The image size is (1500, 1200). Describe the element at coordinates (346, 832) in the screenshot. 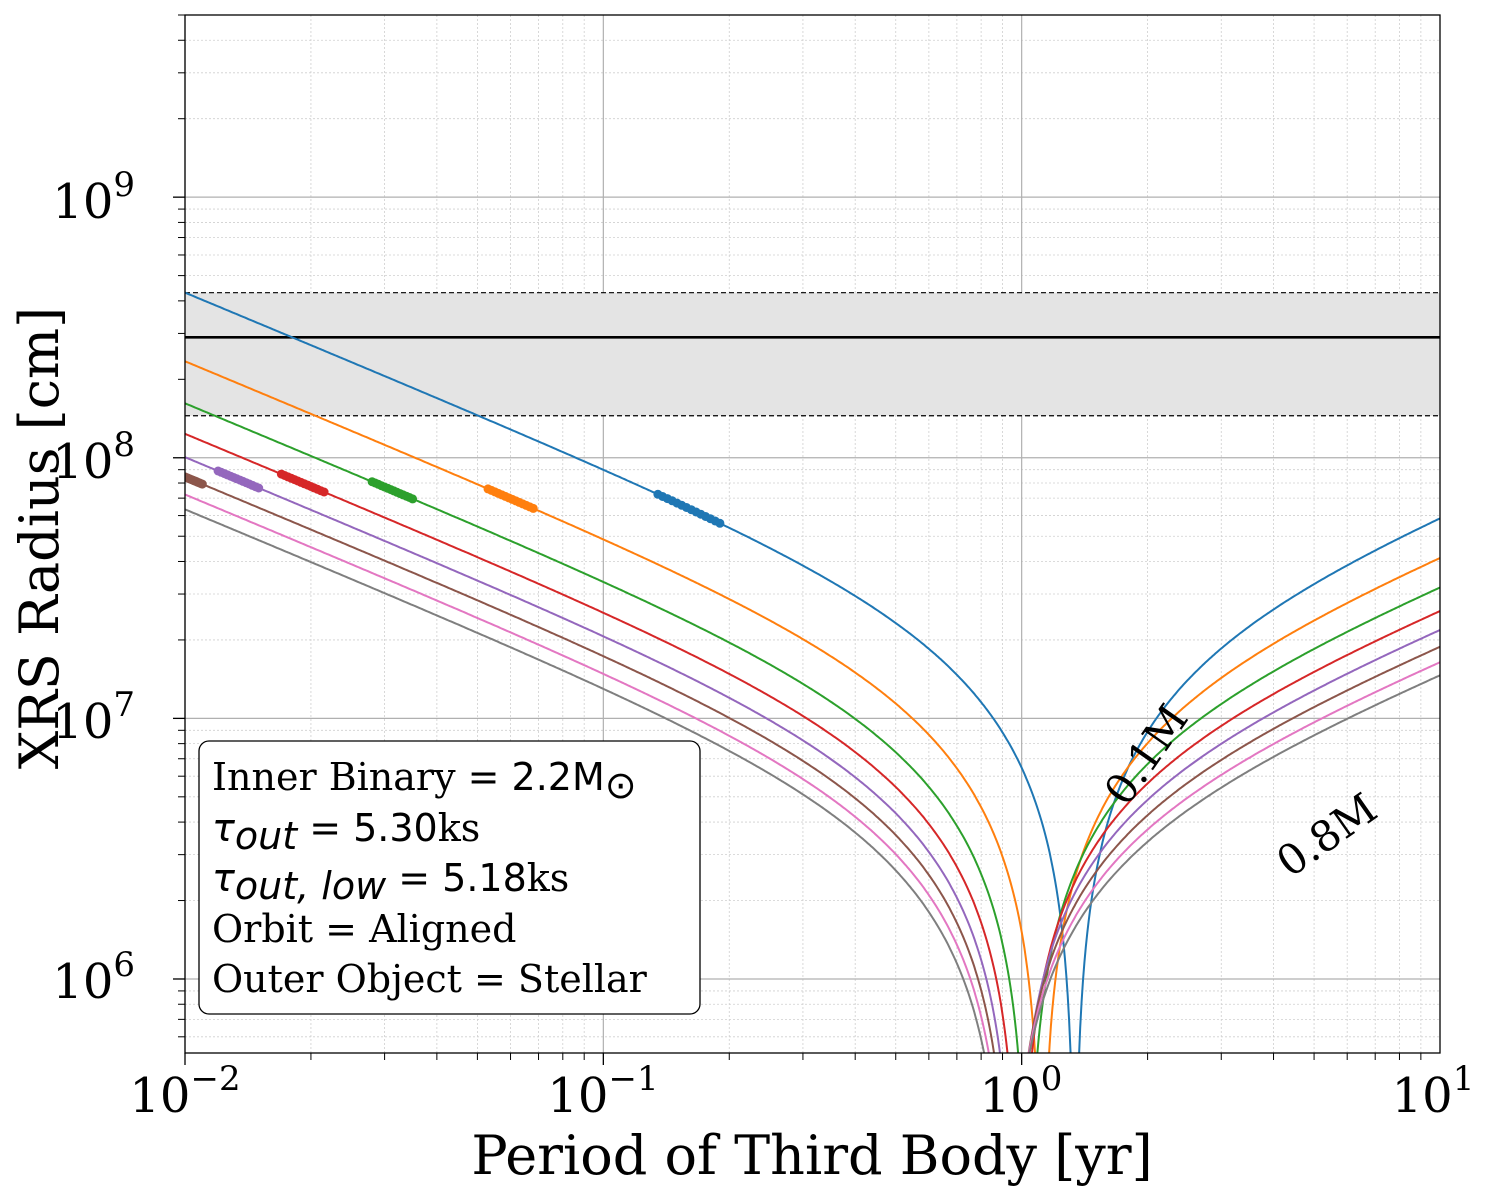

I see `annotation-tau-out: τout = 5.30ks` at that location.